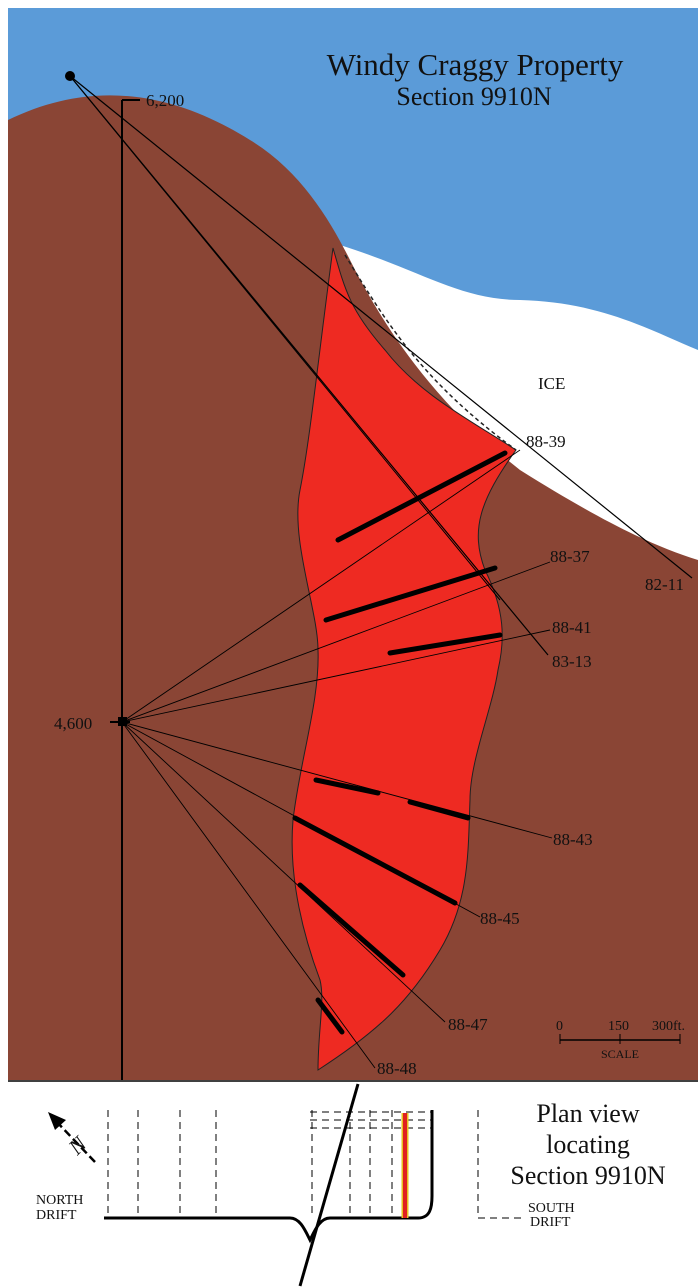 This screenshot has width=698, height=1288. Describe the element at coordinates (75, 1141) in the screenshot. I see `north-arrow-shaft` at that location.